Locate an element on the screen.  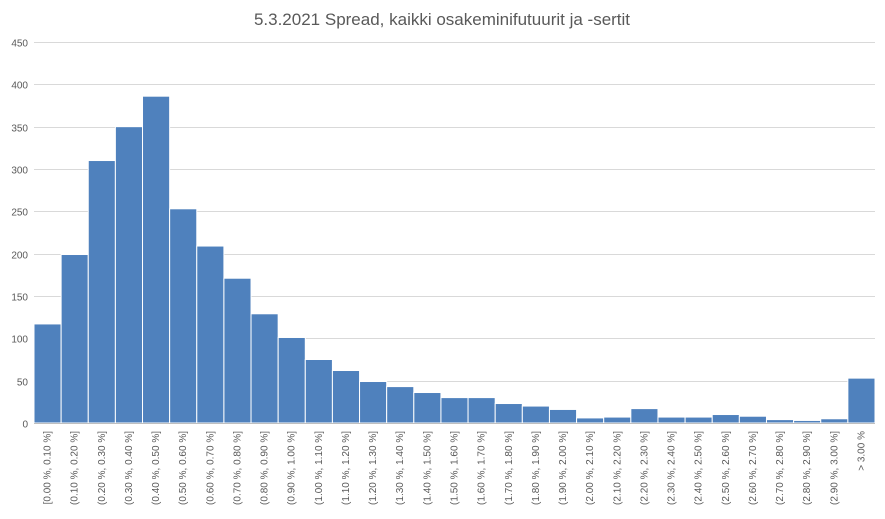
x-tick-label: [0.00 %, 0.10 %] is located at coordinates (48, 468).